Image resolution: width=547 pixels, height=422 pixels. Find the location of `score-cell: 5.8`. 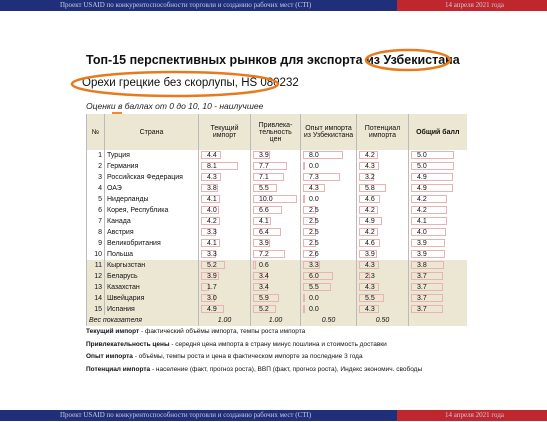

score-cell: 5.8 is located at coordinates (382, 188).